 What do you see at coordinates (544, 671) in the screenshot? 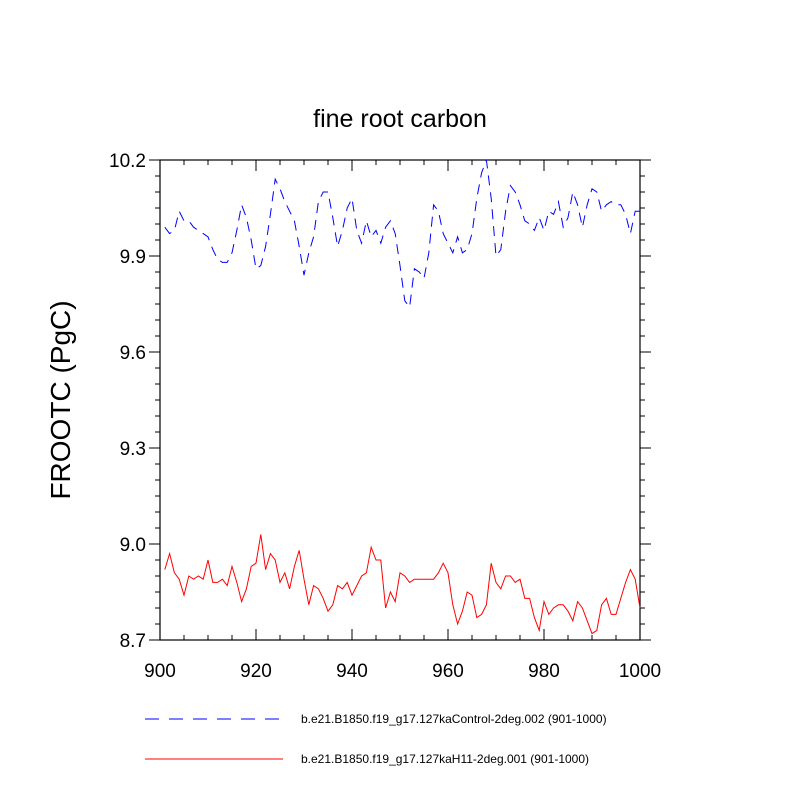
I see `x-tick-label: 980` at bounding box center [544, 671].